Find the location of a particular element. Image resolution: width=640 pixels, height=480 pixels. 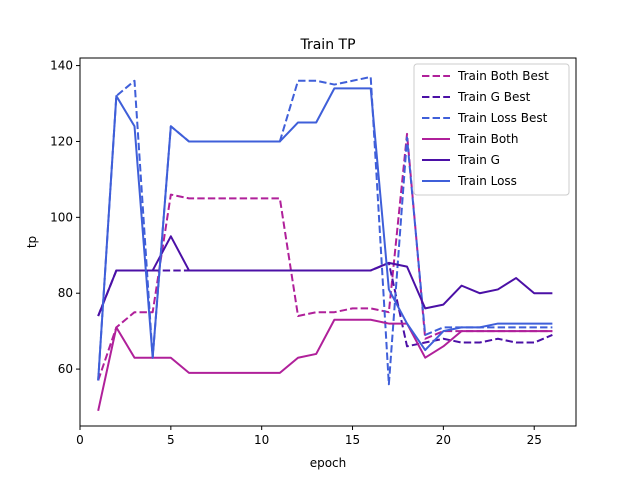

x-tick-label: 20 is located at coordinates (443, 440).